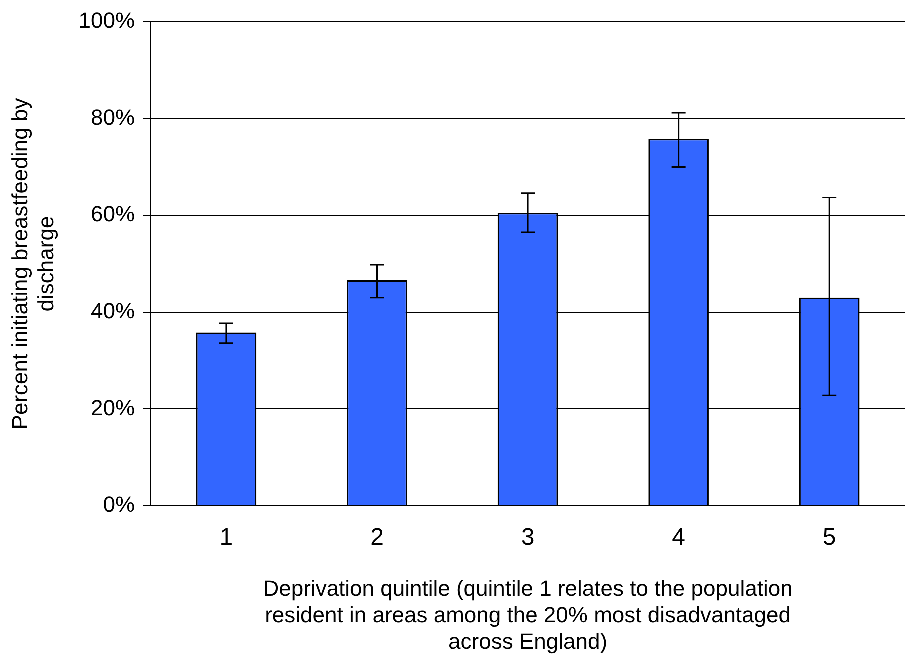  I want to click on x-tick-label: 3, so click(528, 538).